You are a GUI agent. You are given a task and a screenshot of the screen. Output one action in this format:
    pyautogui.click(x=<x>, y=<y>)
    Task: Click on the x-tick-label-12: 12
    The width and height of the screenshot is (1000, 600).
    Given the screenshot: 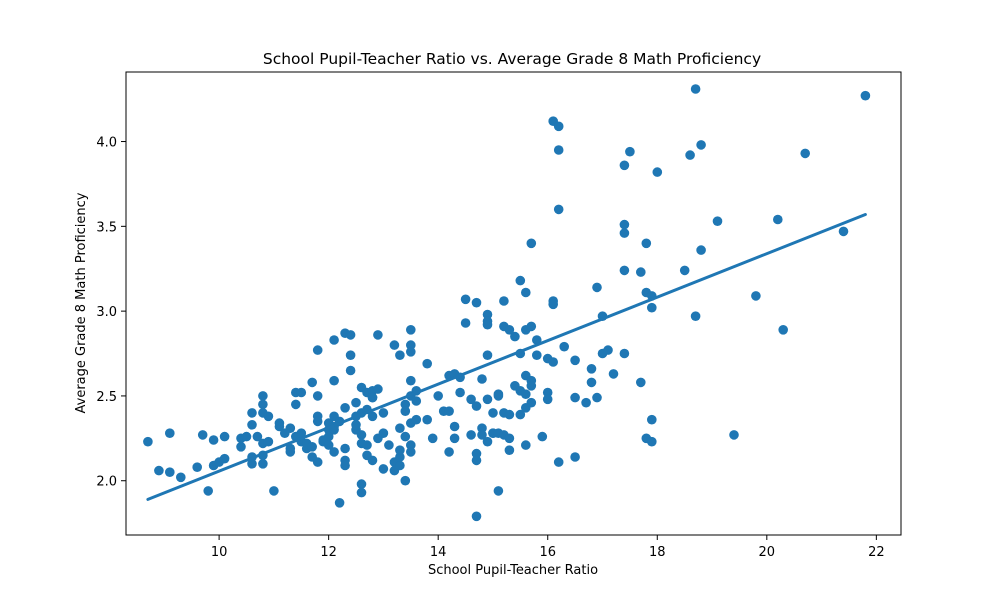 What is the action you would take?
    pyautogui.click(x=328, y=552)
    